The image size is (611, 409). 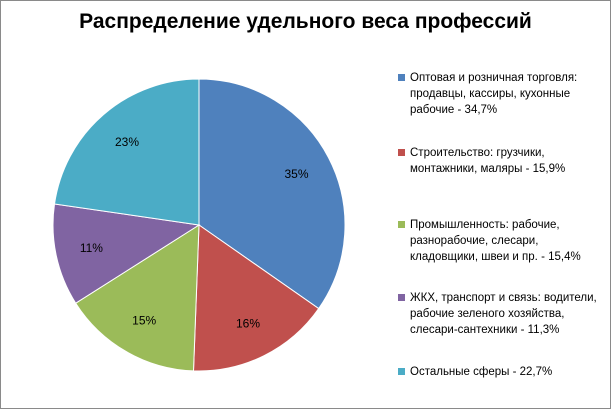 What do you see at coordinates (248, 324) in the screenshot?
I see `pie-label-construction: 16%` at bounding box center [248, 324].